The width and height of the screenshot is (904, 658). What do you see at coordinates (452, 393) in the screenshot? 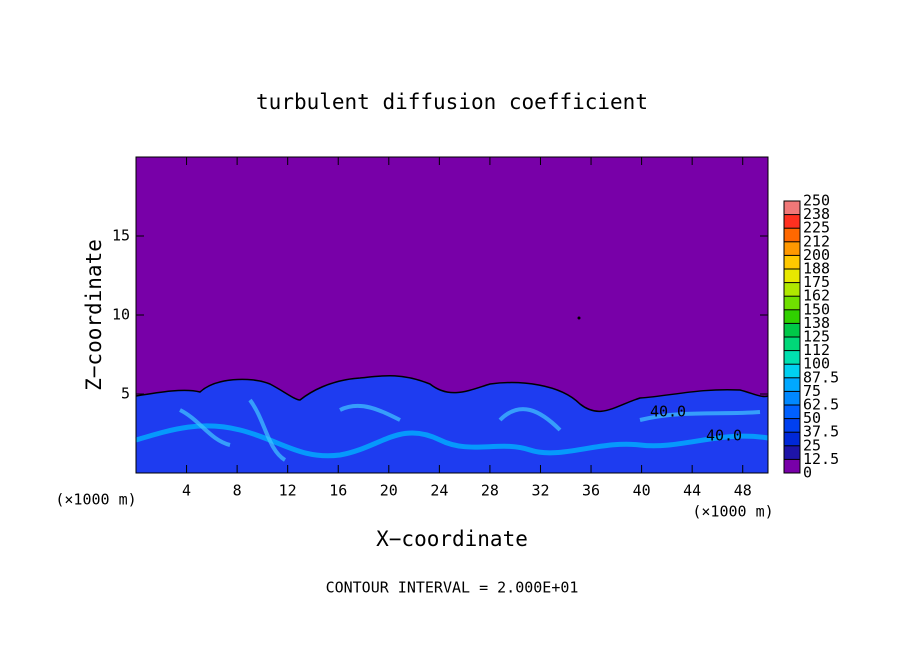
I see `contour-line` at bounding box center [452, 393].